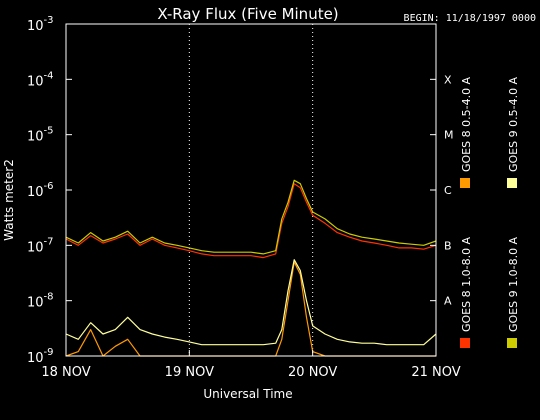  I want to click on flare-class-C: C, so click(448, 190).